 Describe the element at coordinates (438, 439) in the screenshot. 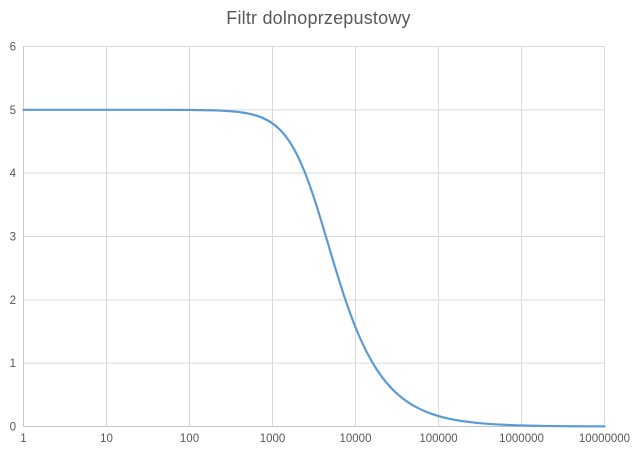

I see `x-axis-tick-label: 100000` at that location.